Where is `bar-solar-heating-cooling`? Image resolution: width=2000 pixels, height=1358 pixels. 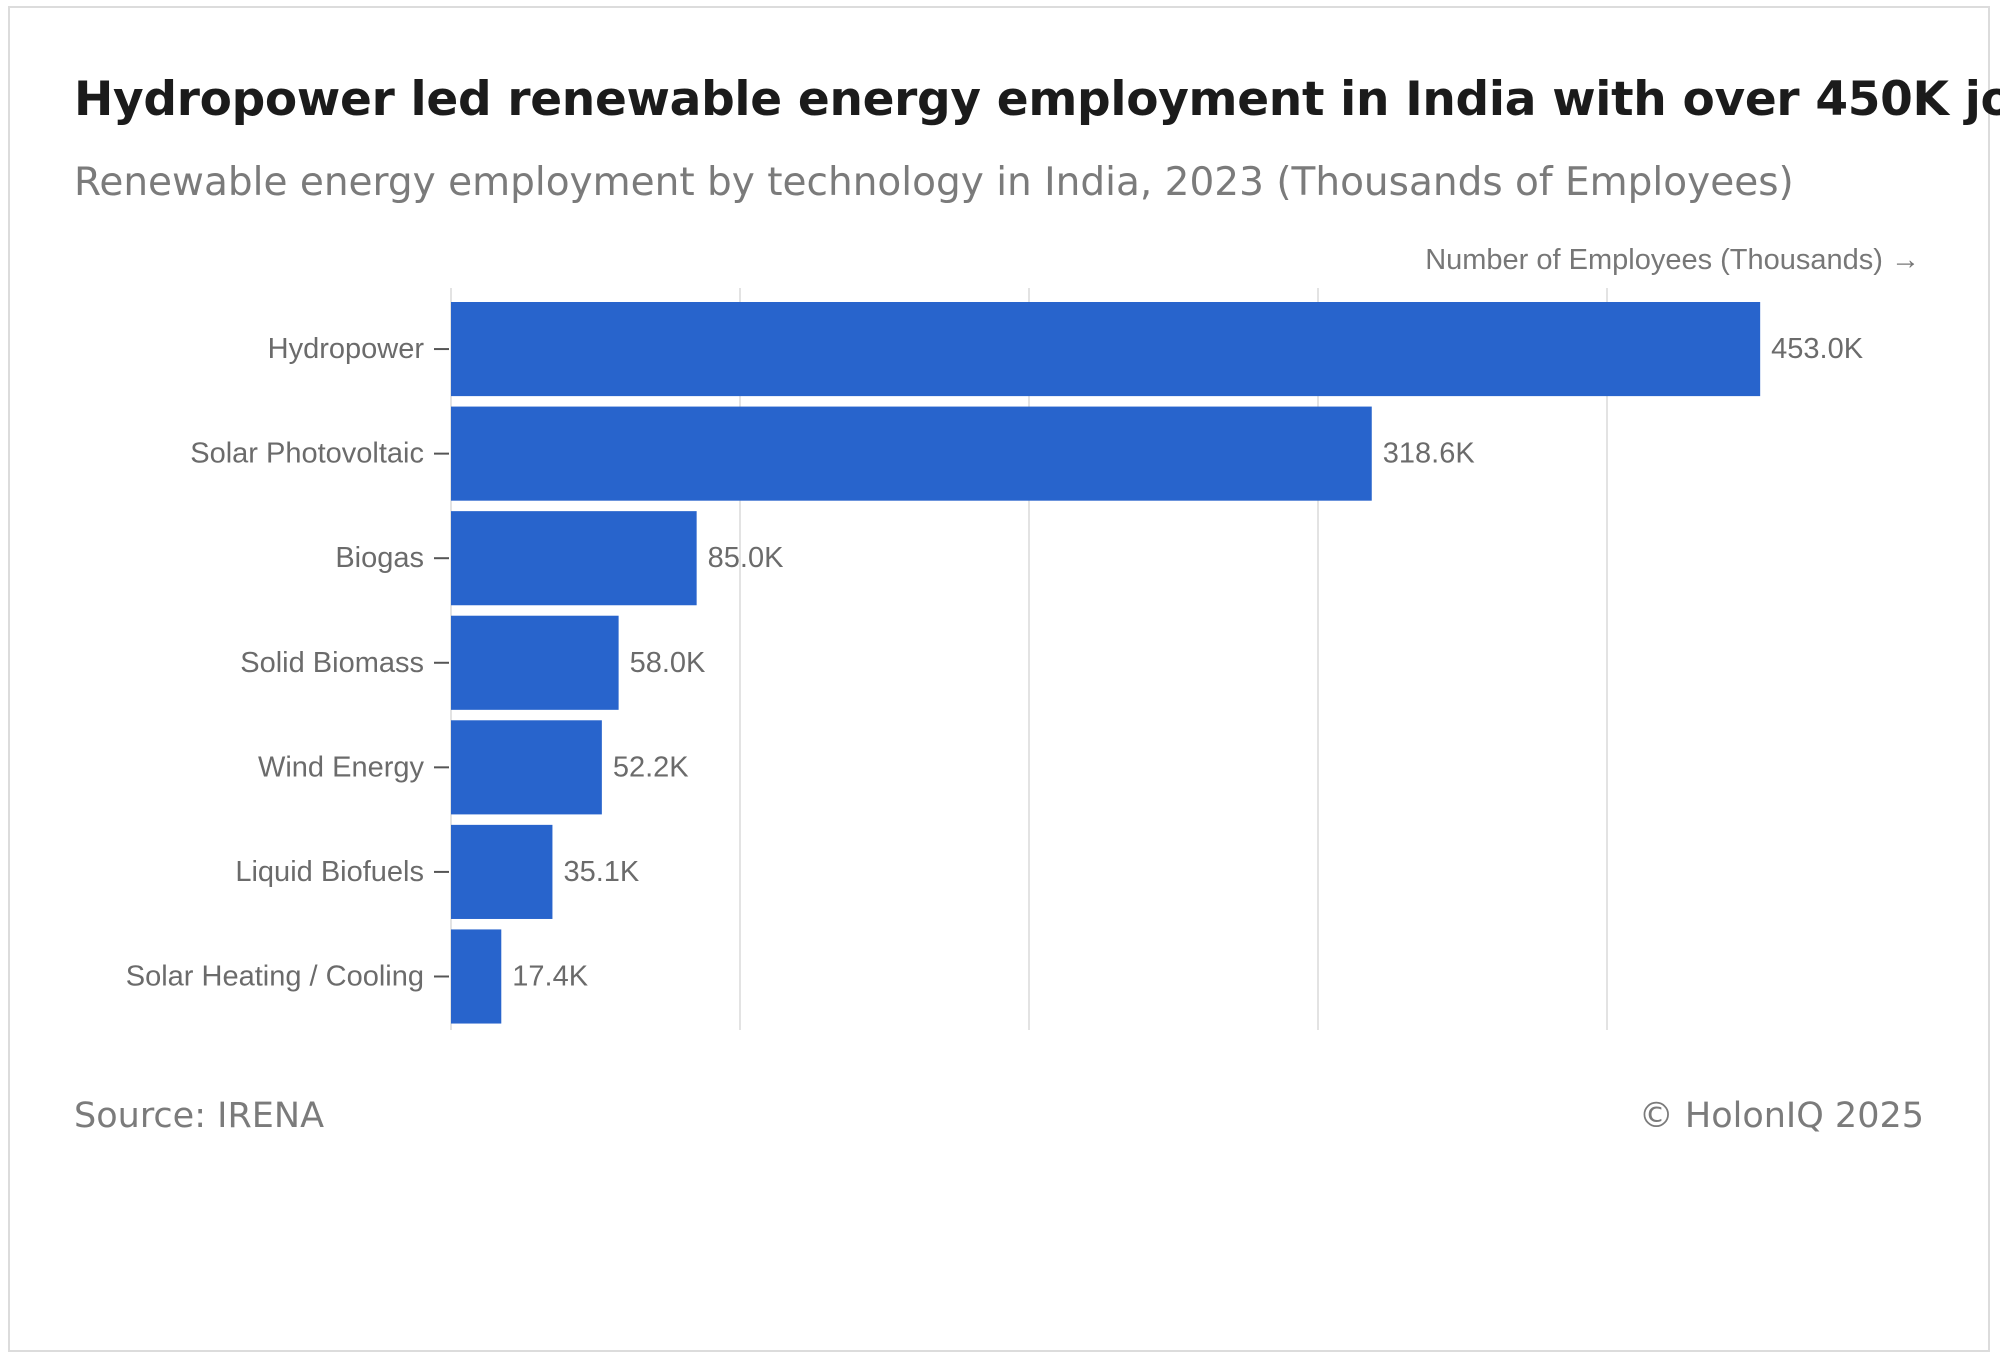
bar-solar-heating-cooling is located at coordinates (476, 976).